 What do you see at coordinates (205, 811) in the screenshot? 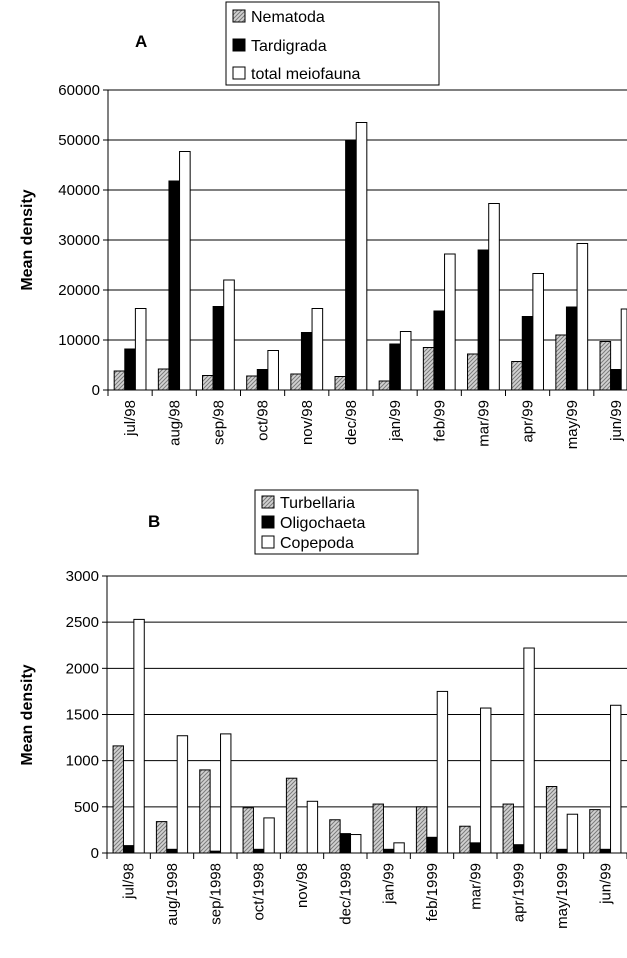
I see `panel-b-bar-turbellaria-sep-1998` at bounding box center [205, 811].